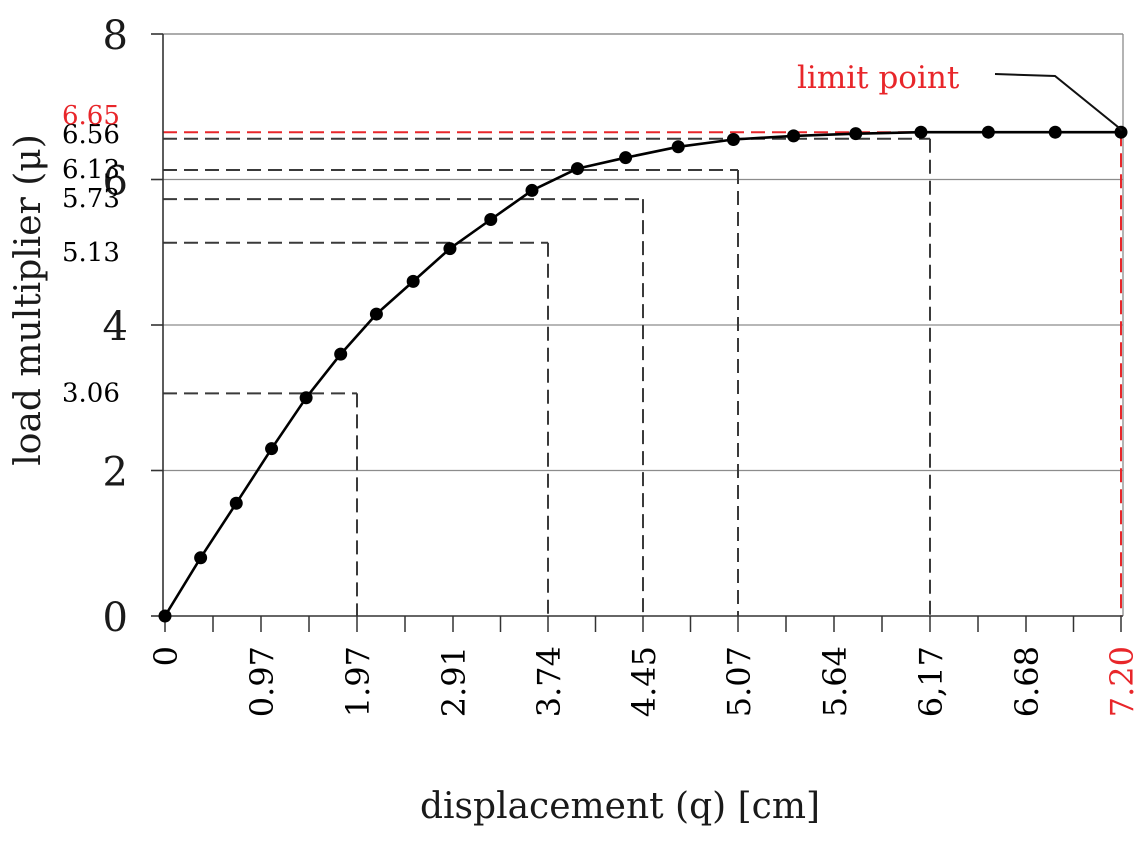 This screenshot has width=1145, height=850. What do you see at coordinates (91, 199) in the screenshot?
I see `y-minor-tick-label: 5.73` at bounding box center [91, 199].